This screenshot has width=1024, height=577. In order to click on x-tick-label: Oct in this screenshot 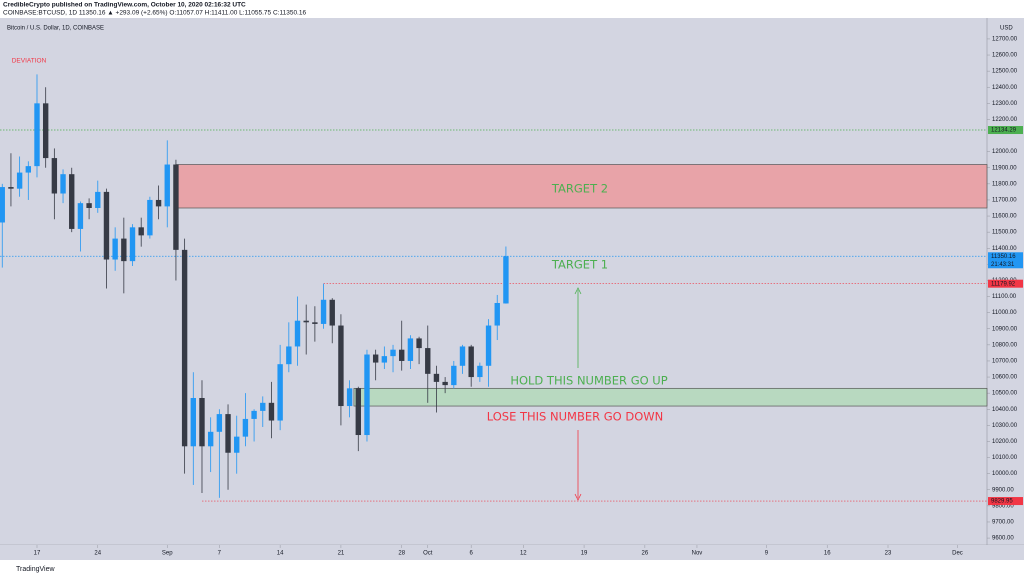, I will do `click(428, 554)`.